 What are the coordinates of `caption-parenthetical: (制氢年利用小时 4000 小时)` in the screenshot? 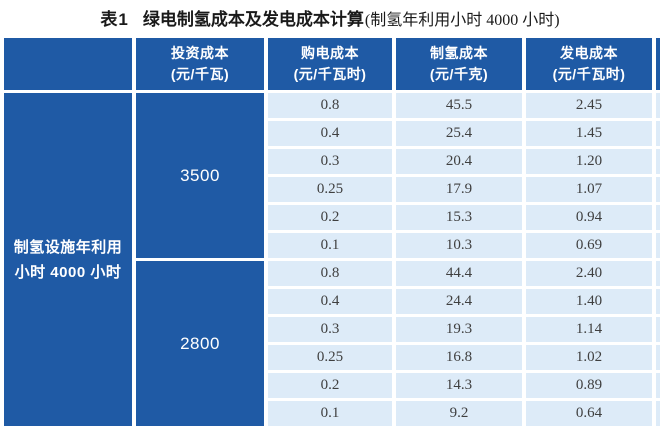 It's located at (462, 20).